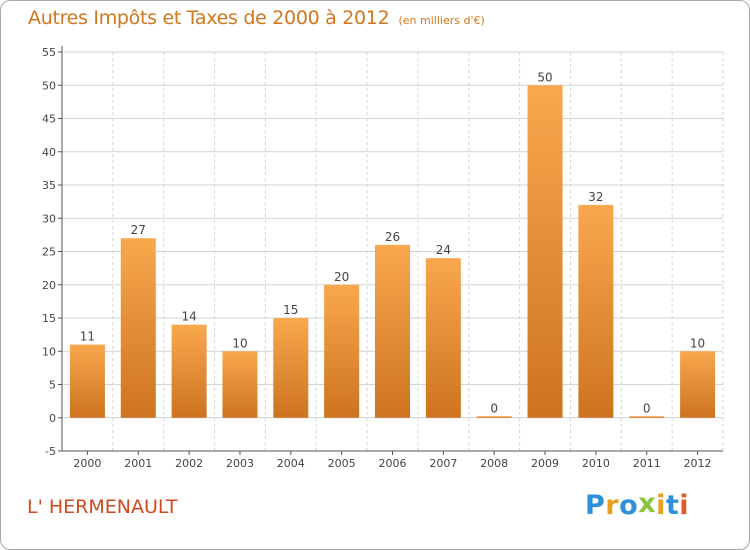 This screenshot has height=550, width=750. Describe the element at coordinates (596, 463) in the screenshot. I see `x-tick-label: 2010` at that location.